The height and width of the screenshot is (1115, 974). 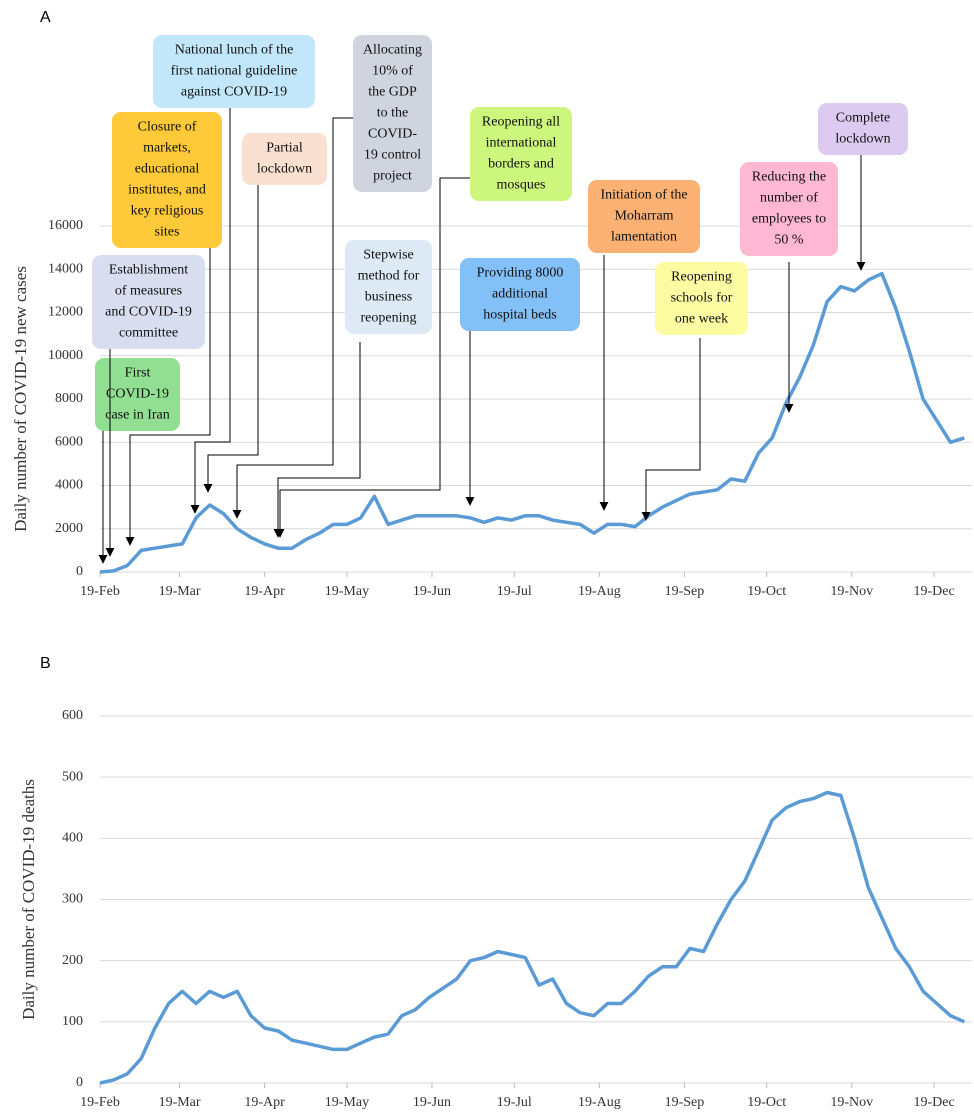 I want to click on annotation-text: Providing 8000, so click(x=520, y=273).